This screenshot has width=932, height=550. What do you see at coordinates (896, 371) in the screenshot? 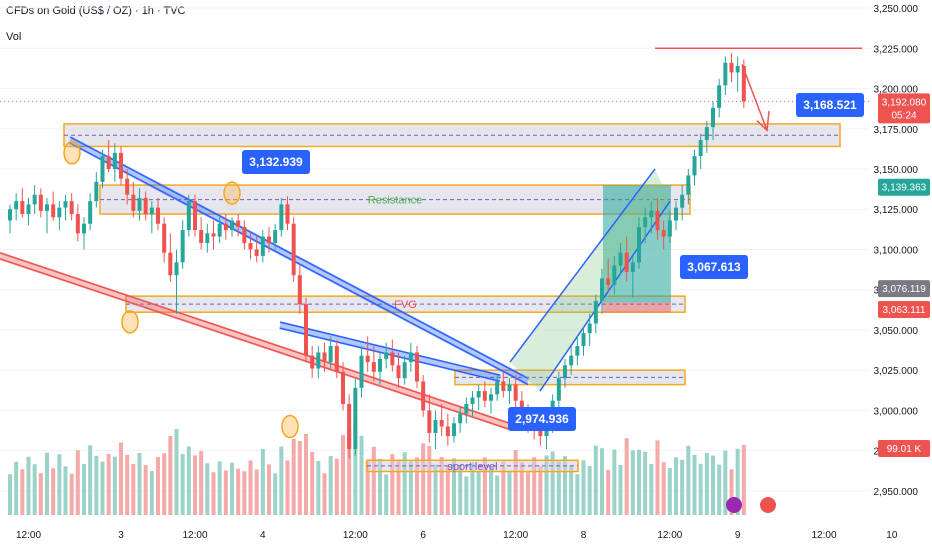
I see `y-tick-label: 3,025.000` at bounding box center [896, 371].